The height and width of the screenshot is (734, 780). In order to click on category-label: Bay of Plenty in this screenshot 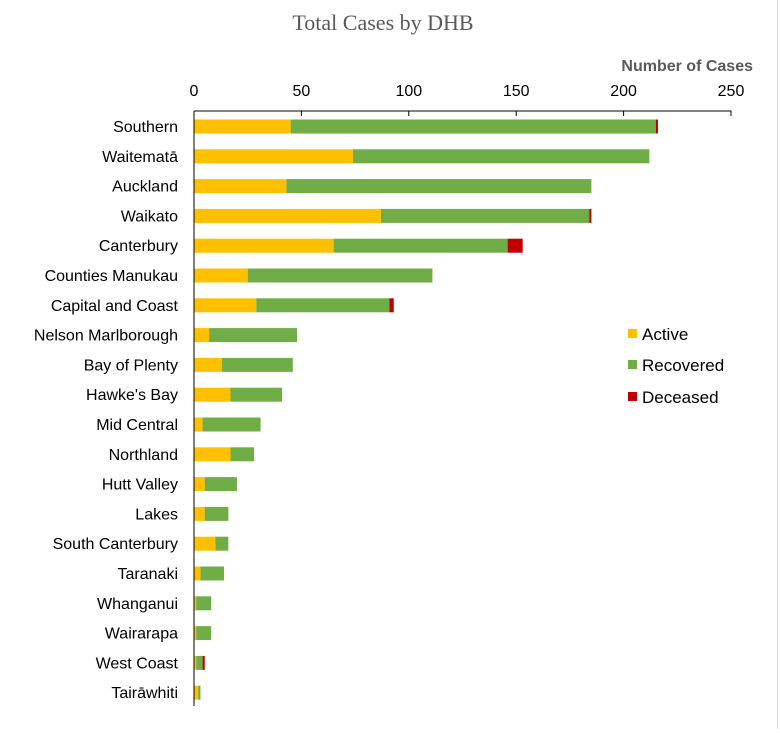, I will do `click(131, 365)`.